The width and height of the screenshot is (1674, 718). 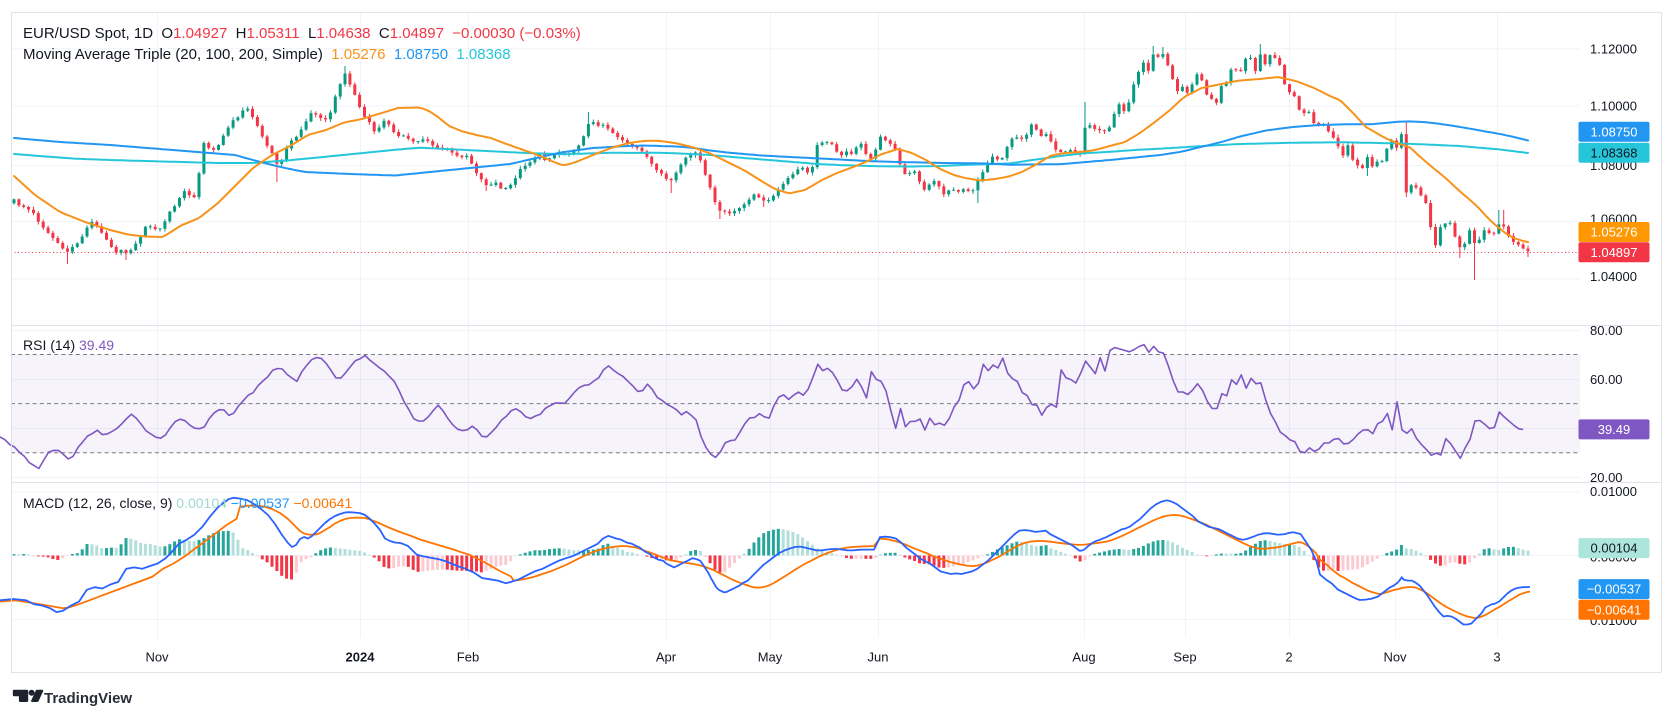 What do you see at coordinates (1614, 548) in the screenshot?
I see `svg-text: 0.00104` at bounding box center [1614, 548].